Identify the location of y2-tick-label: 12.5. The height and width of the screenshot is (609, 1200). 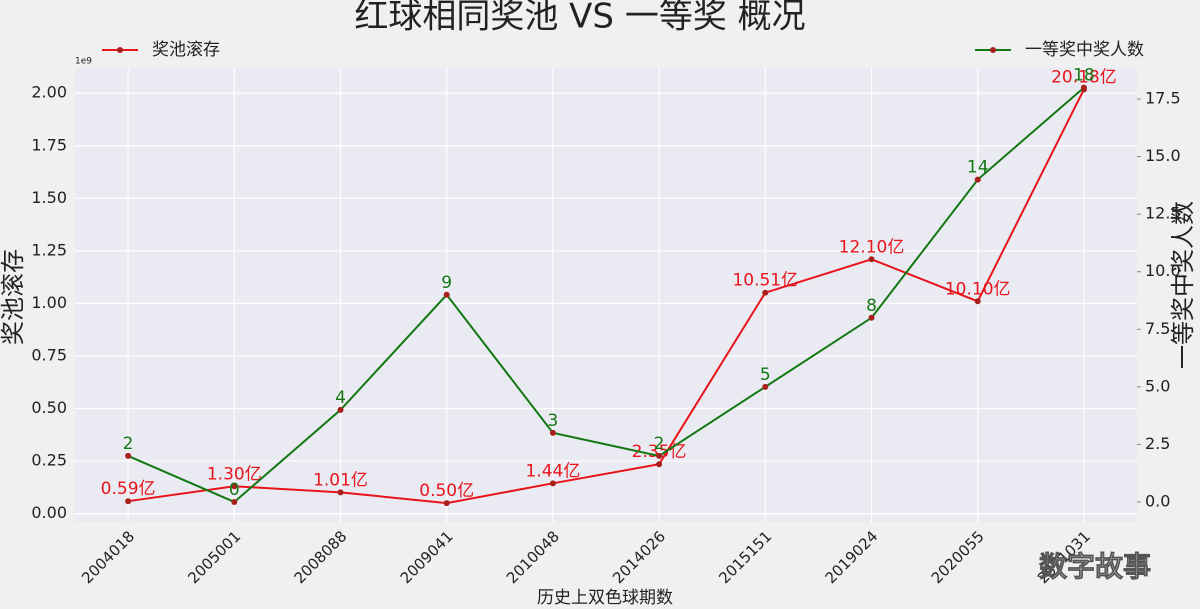
(1163, 213).